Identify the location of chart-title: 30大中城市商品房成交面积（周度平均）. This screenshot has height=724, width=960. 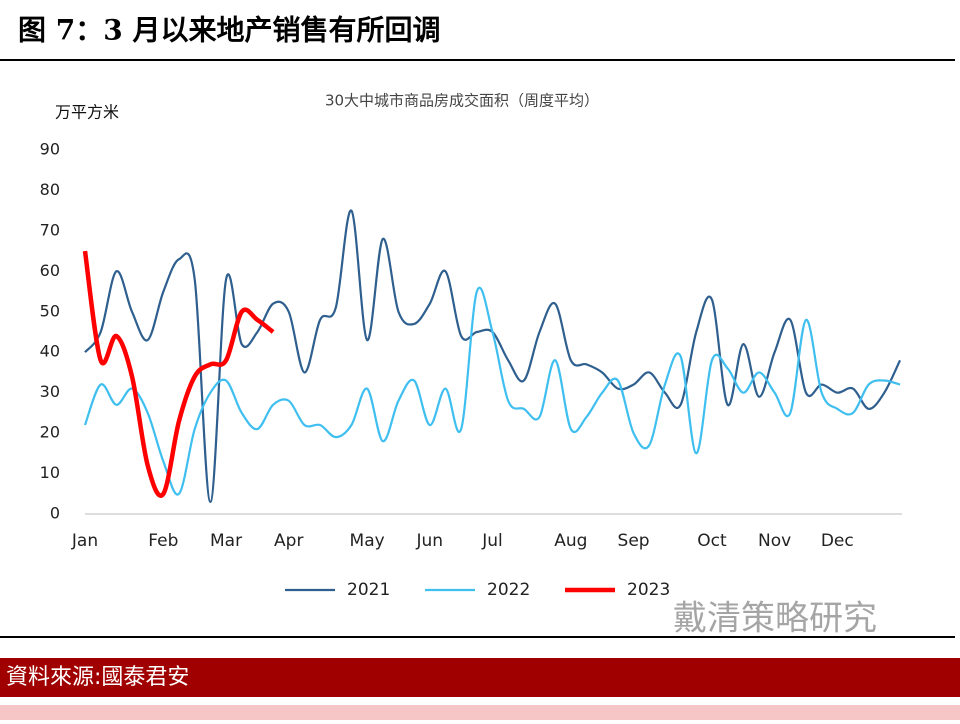
(462, 101).